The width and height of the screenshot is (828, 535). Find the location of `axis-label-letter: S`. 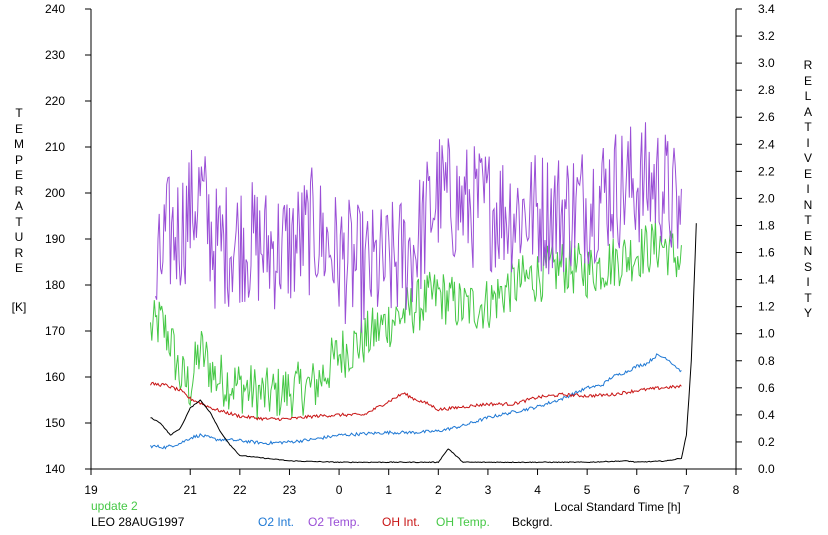

axis-label-letter: S is located at coordinates (807, 266).